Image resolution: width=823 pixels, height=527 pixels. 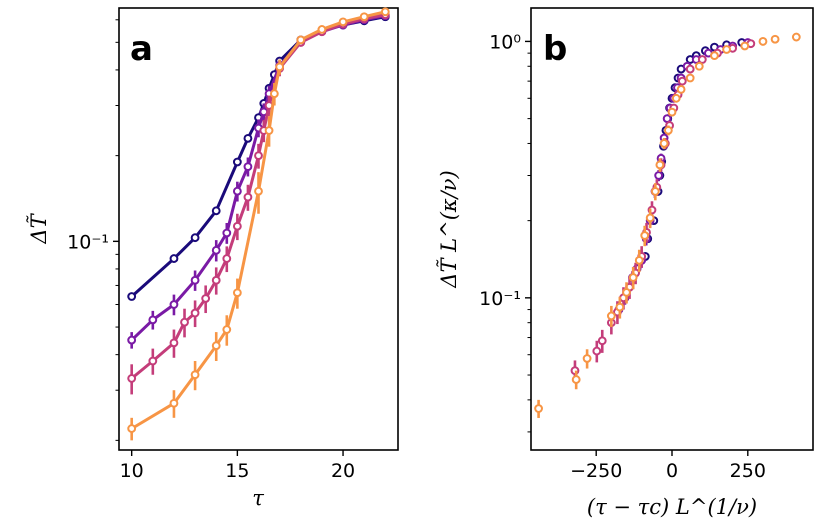 I want to click on x-tick-label: 15, so click(x=237, y=471).